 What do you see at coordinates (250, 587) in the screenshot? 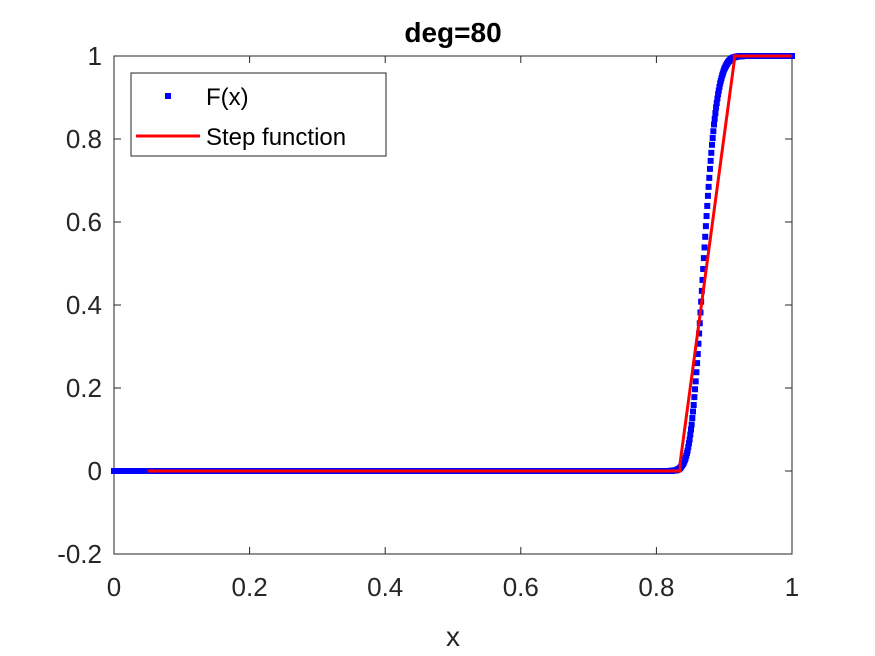
I see `x-tick-label: 0.2` at bounding box center [250, 587].